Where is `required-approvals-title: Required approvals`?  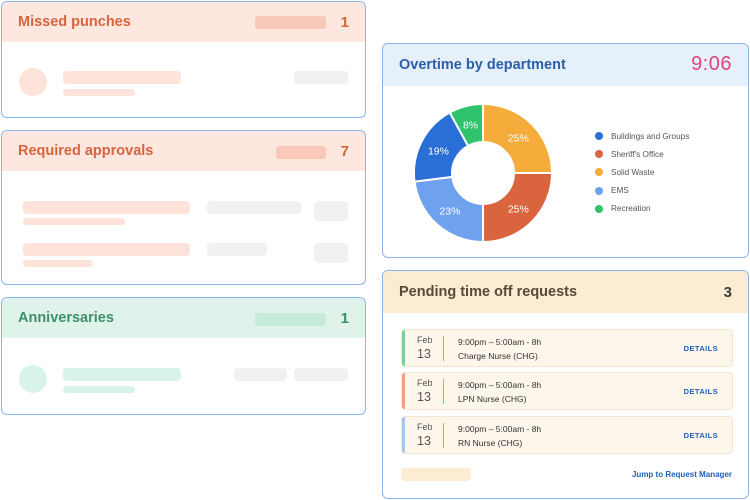
required-approvals-title: Required approvals is located at coordinates (86, 151).